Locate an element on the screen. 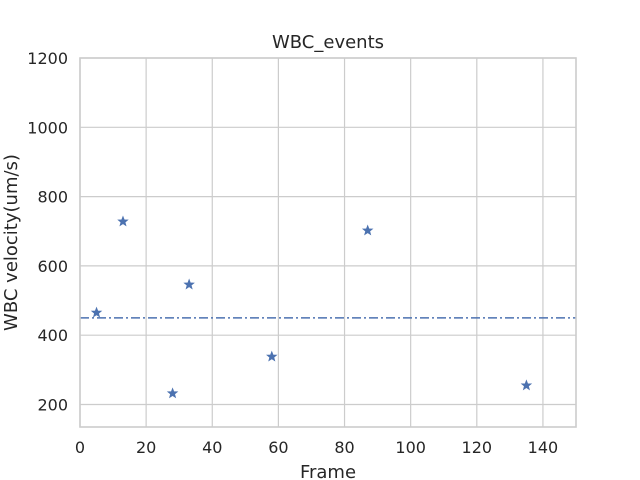 Image resolution: width=640 pixels, height=480 pixels. y-tick-label: 1000 is located at coordinates (47, 127).